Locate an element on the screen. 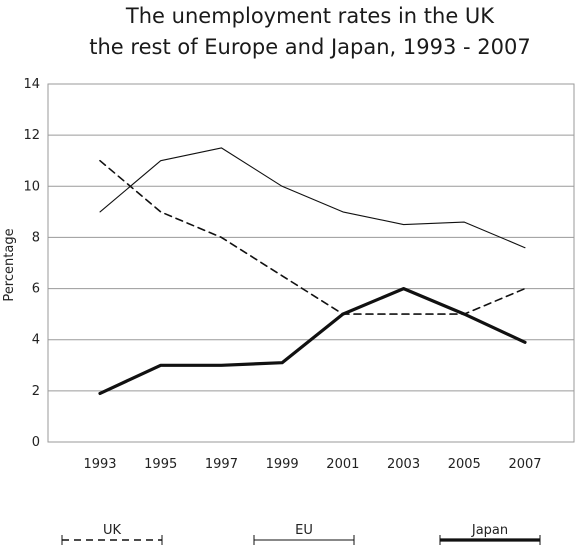 The width and height of the screenshot is (582, 552). x-tick-label-1997: 1997 is located at coordinates (221, 464).